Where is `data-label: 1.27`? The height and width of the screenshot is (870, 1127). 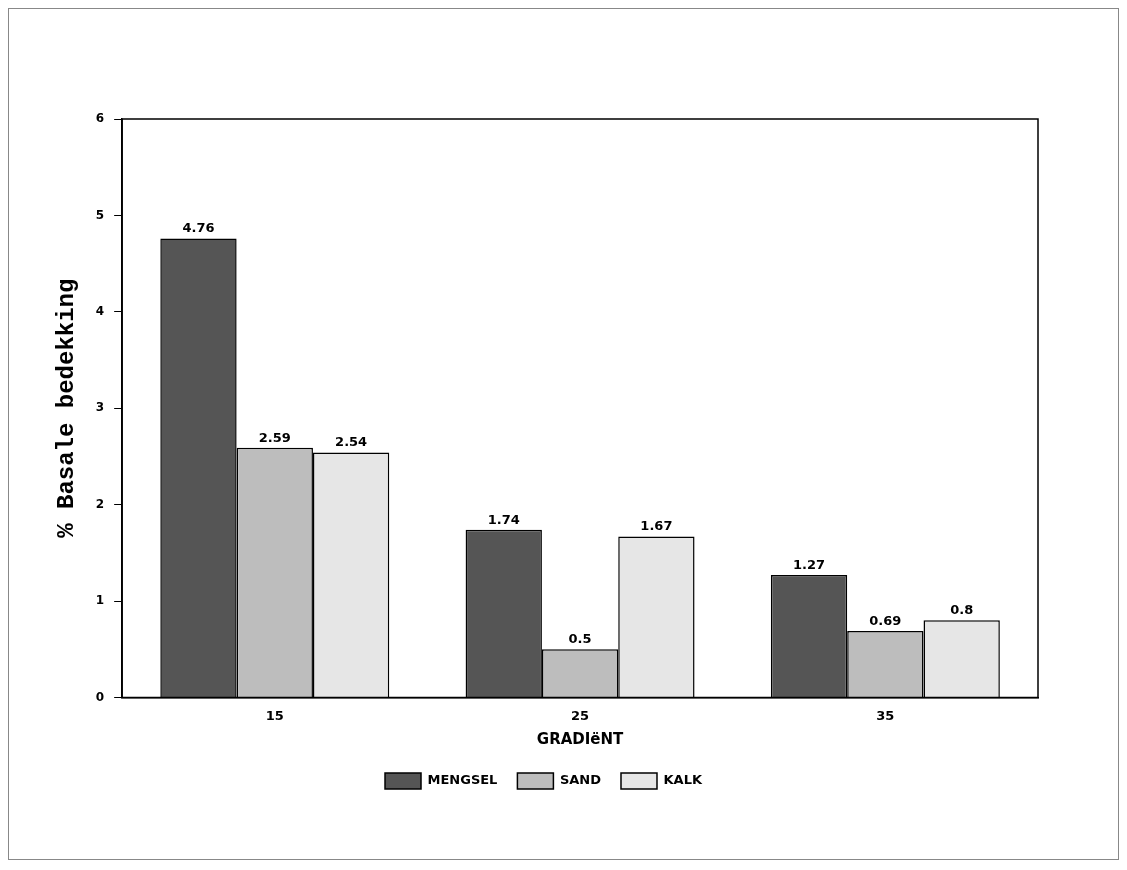
data-label: 1.27 is located at coordinates (809, 564).